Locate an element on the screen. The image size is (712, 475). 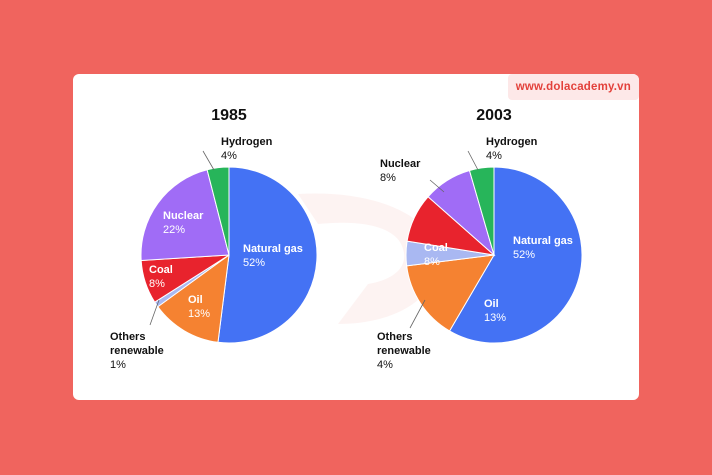
site-badge: www.dolacademy.vn is located at coordinates (573, 87).